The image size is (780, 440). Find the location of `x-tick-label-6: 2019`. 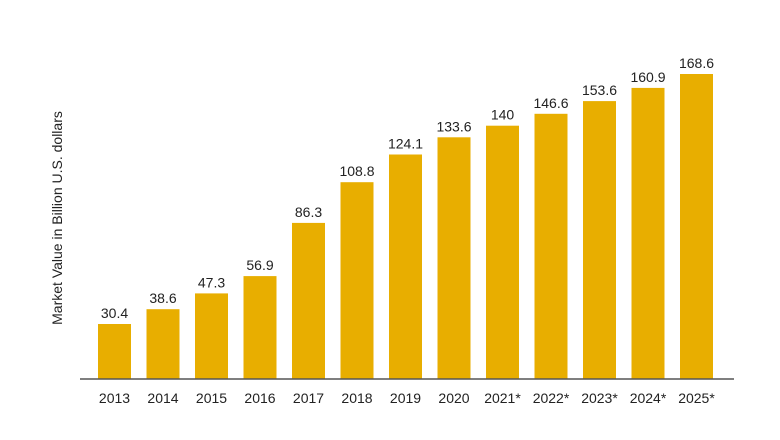

x-tick-label-6: 2019 is located at coordinates (405, 398).